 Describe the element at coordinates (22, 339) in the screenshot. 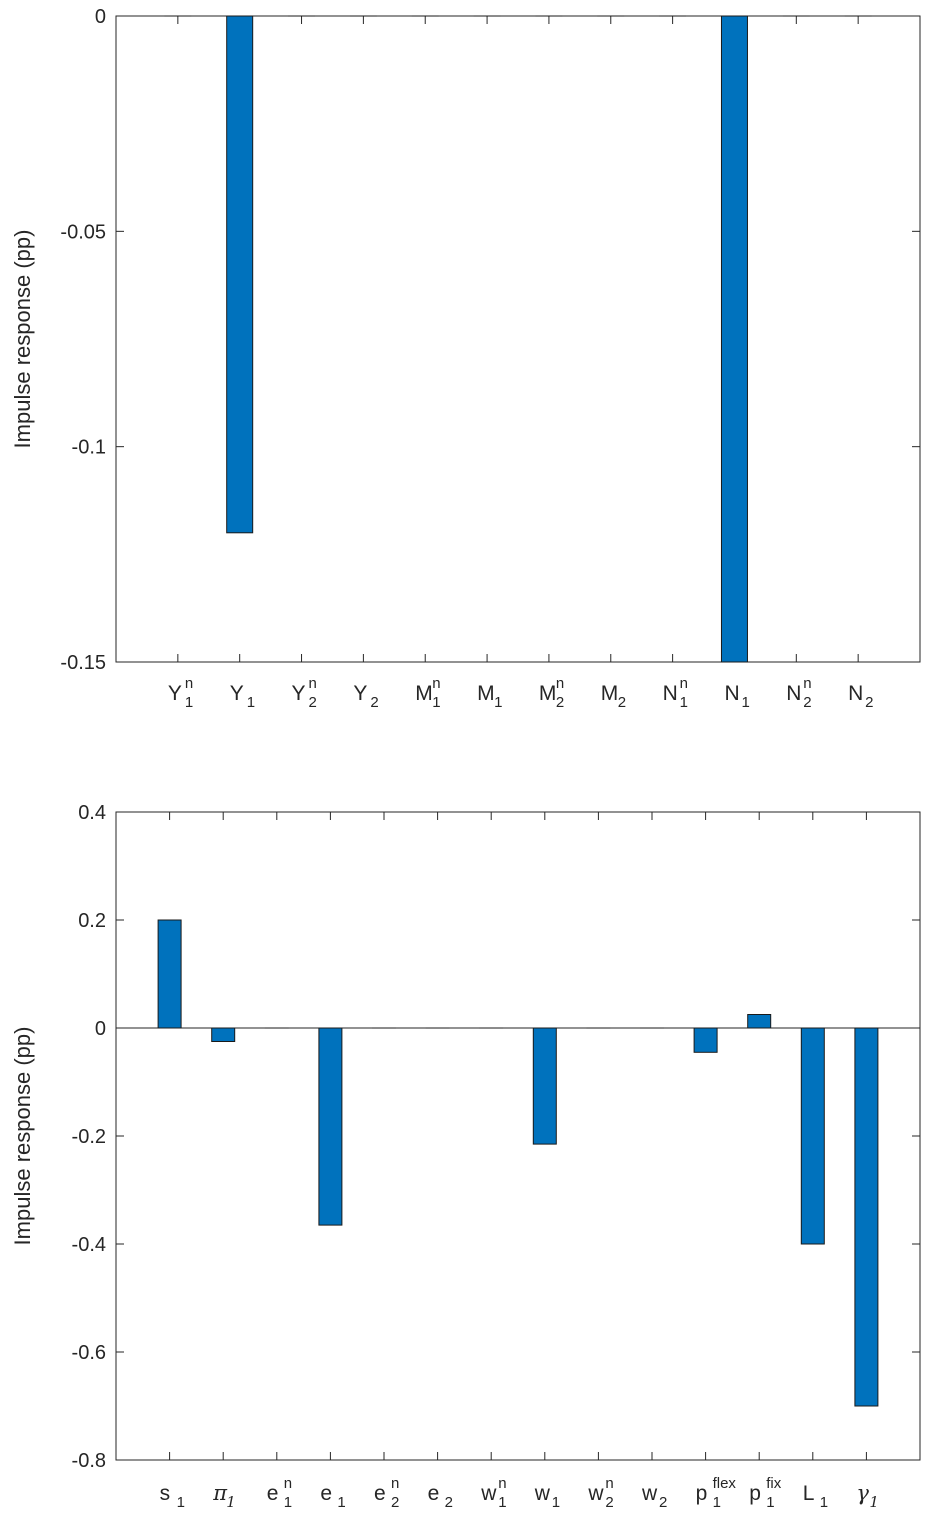

I see `y-axis-title: Impulse response (pp)` at that location.